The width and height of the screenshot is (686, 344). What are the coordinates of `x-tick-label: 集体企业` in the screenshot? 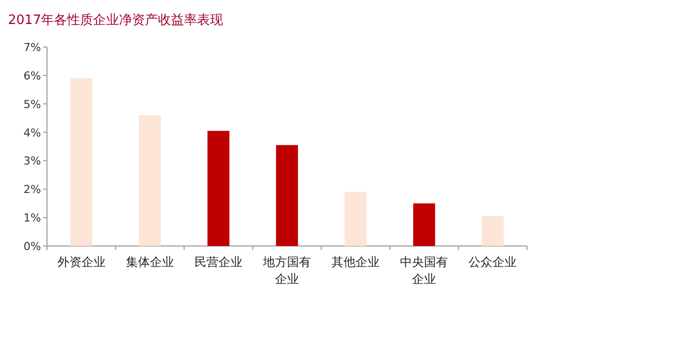 It's located at (150, 262).